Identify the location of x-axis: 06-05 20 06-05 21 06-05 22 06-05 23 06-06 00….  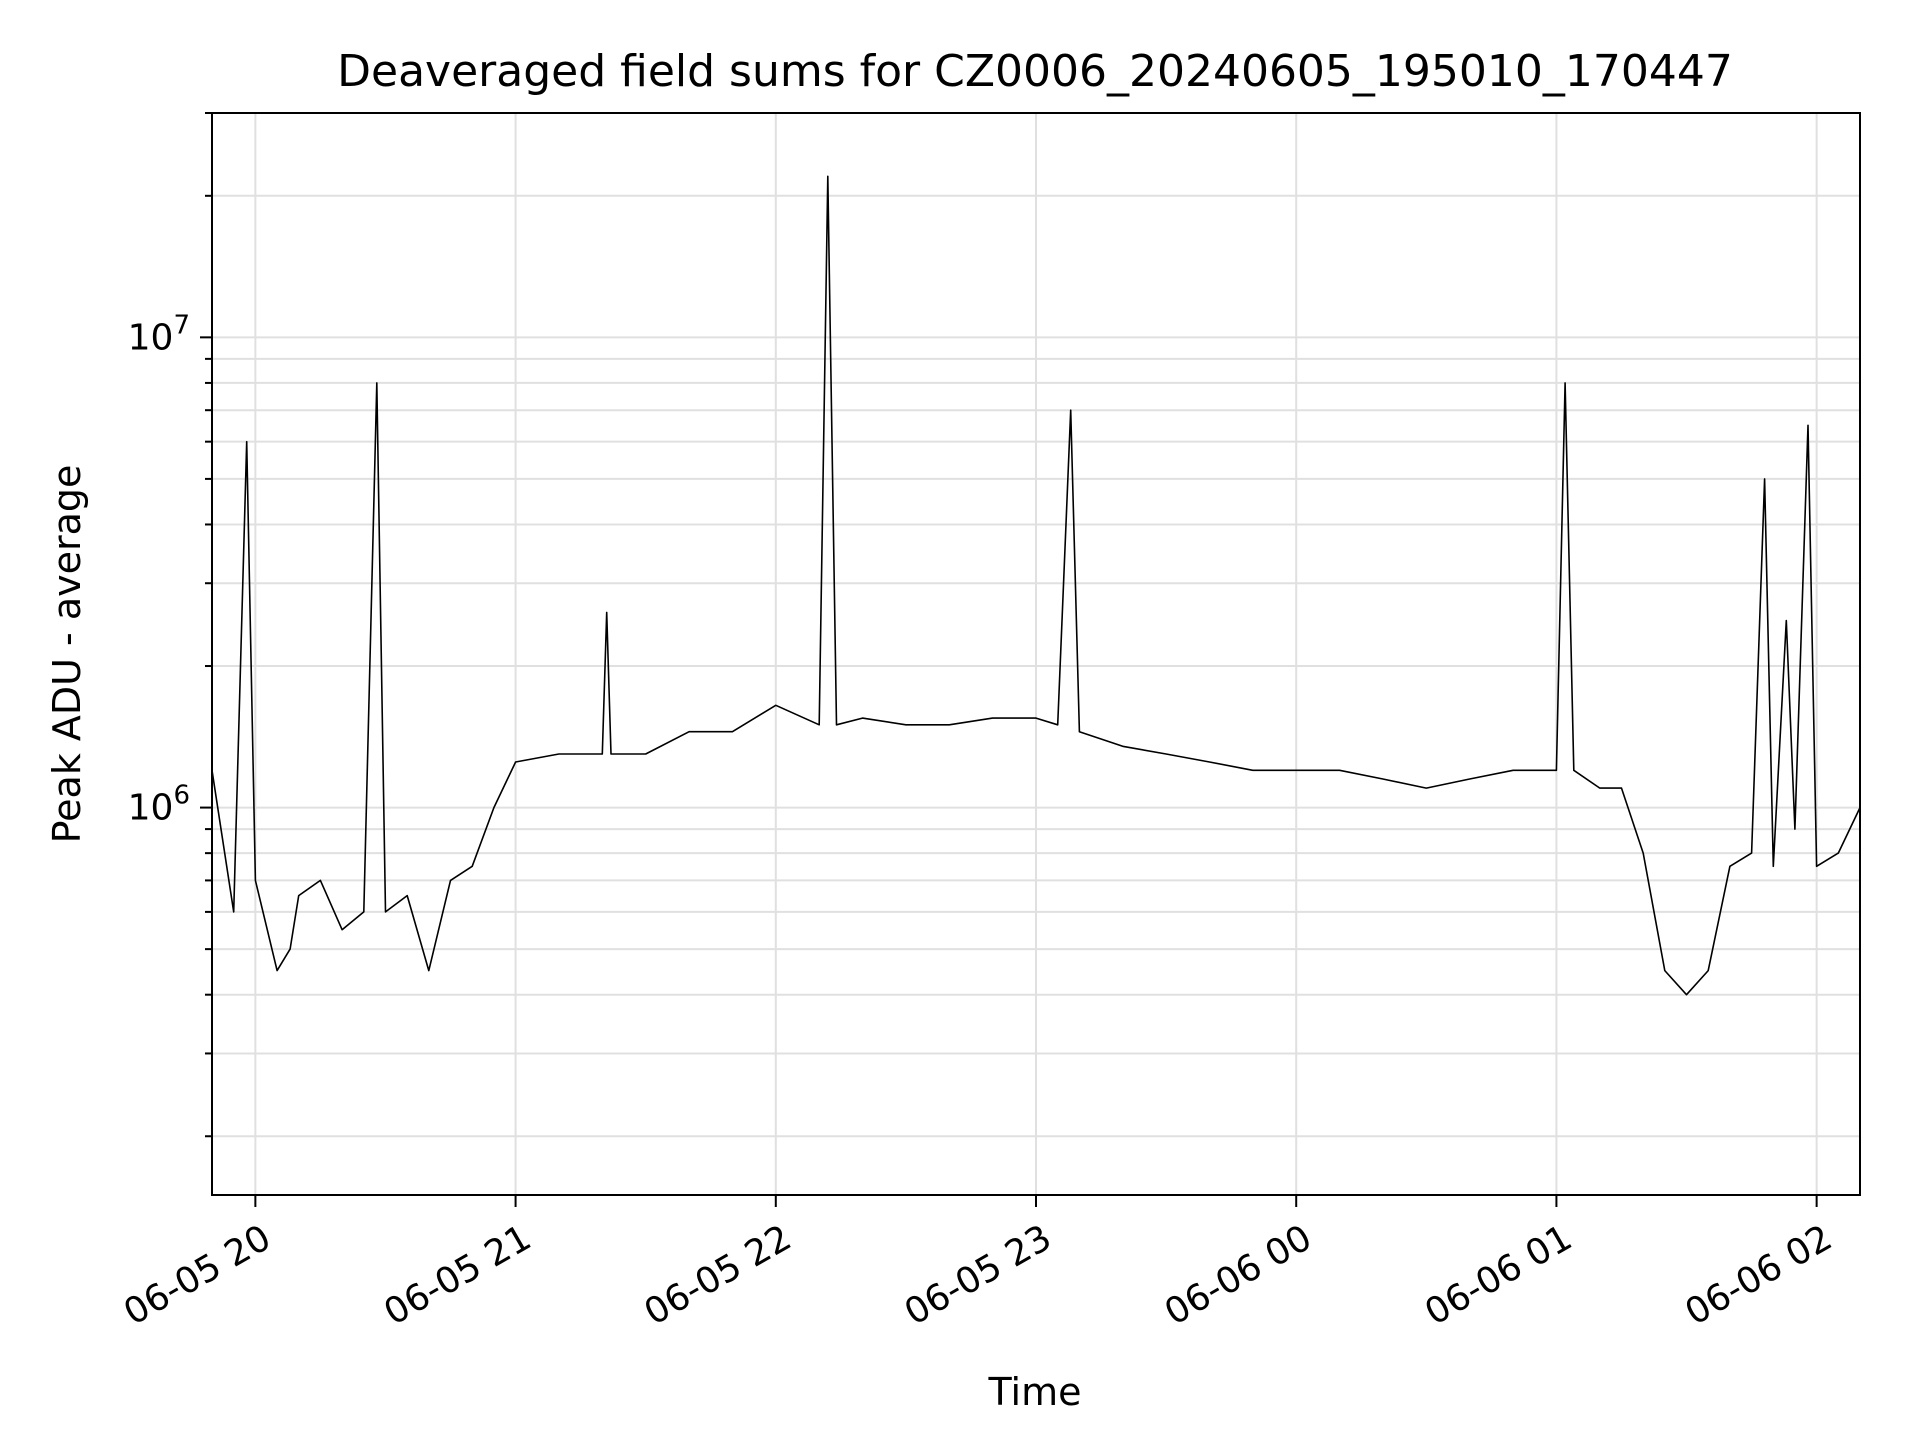
(978, 1264).